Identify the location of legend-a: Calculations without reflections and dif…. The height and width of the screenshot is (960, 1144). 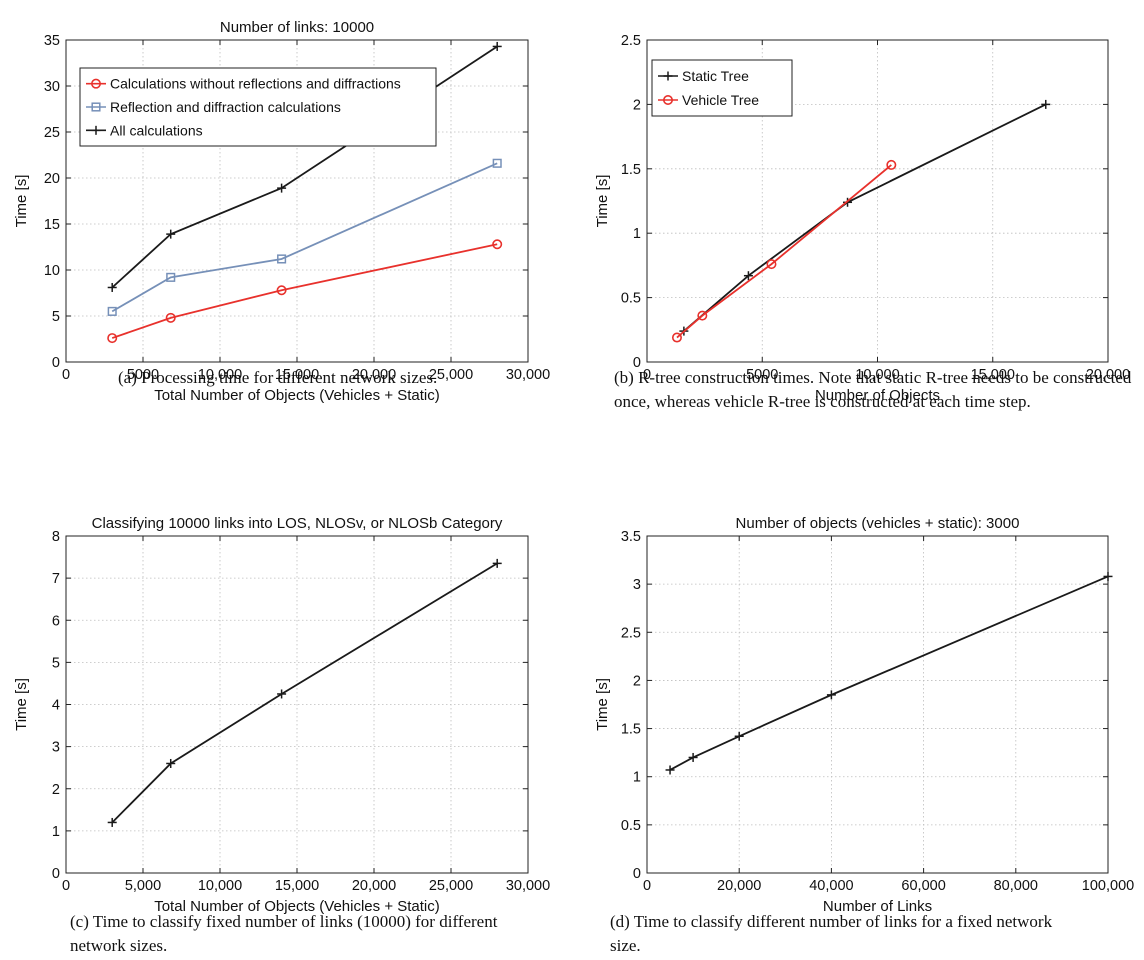
(258, 107).